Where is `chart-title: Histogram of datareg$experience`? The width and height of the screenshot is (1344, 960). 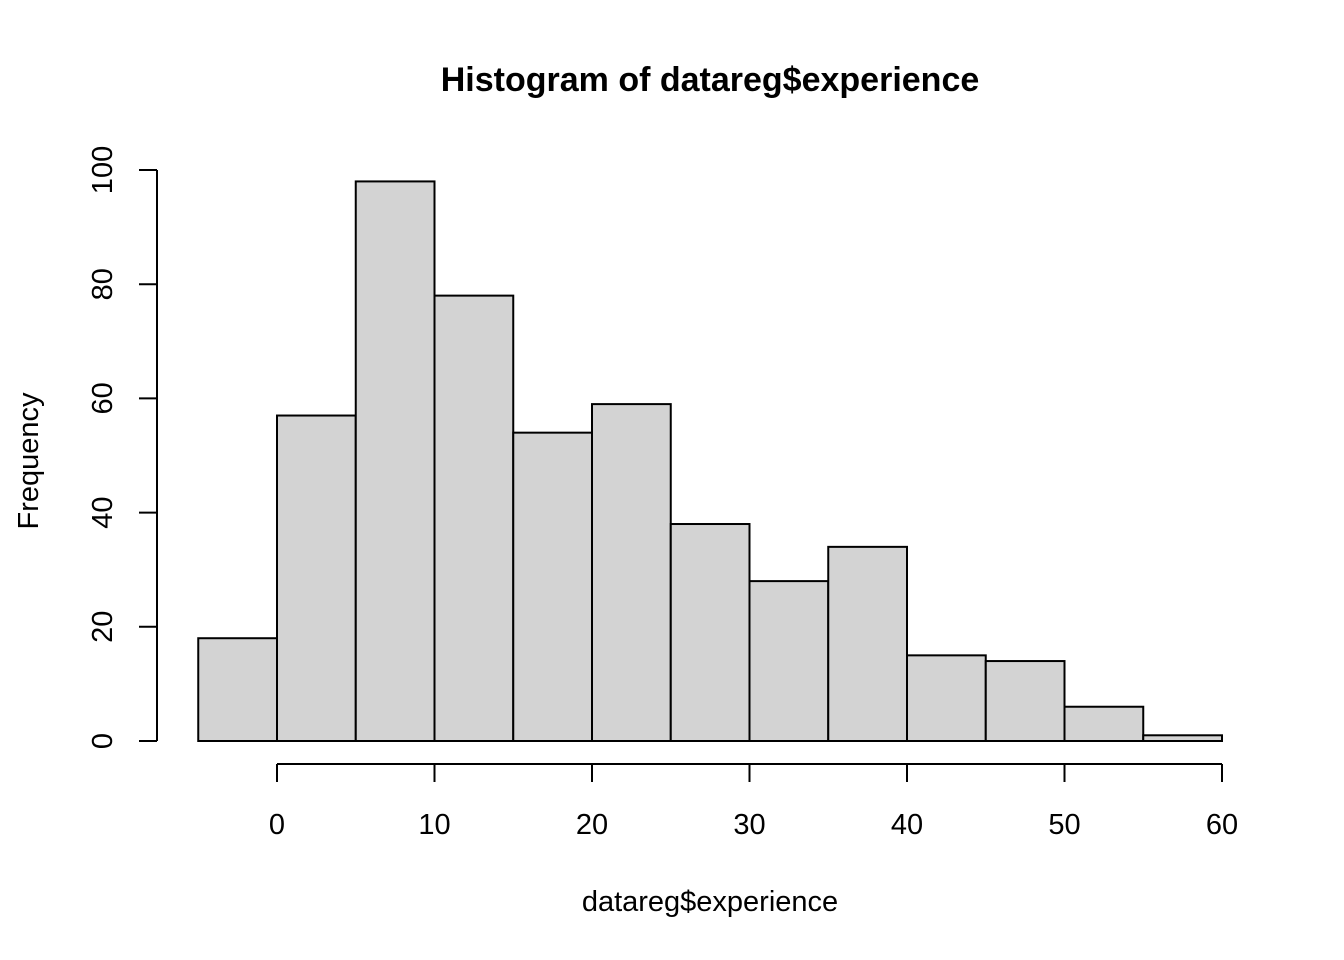 chart-title: Histogram of datareg$experience is located at coordinates (710, 80).